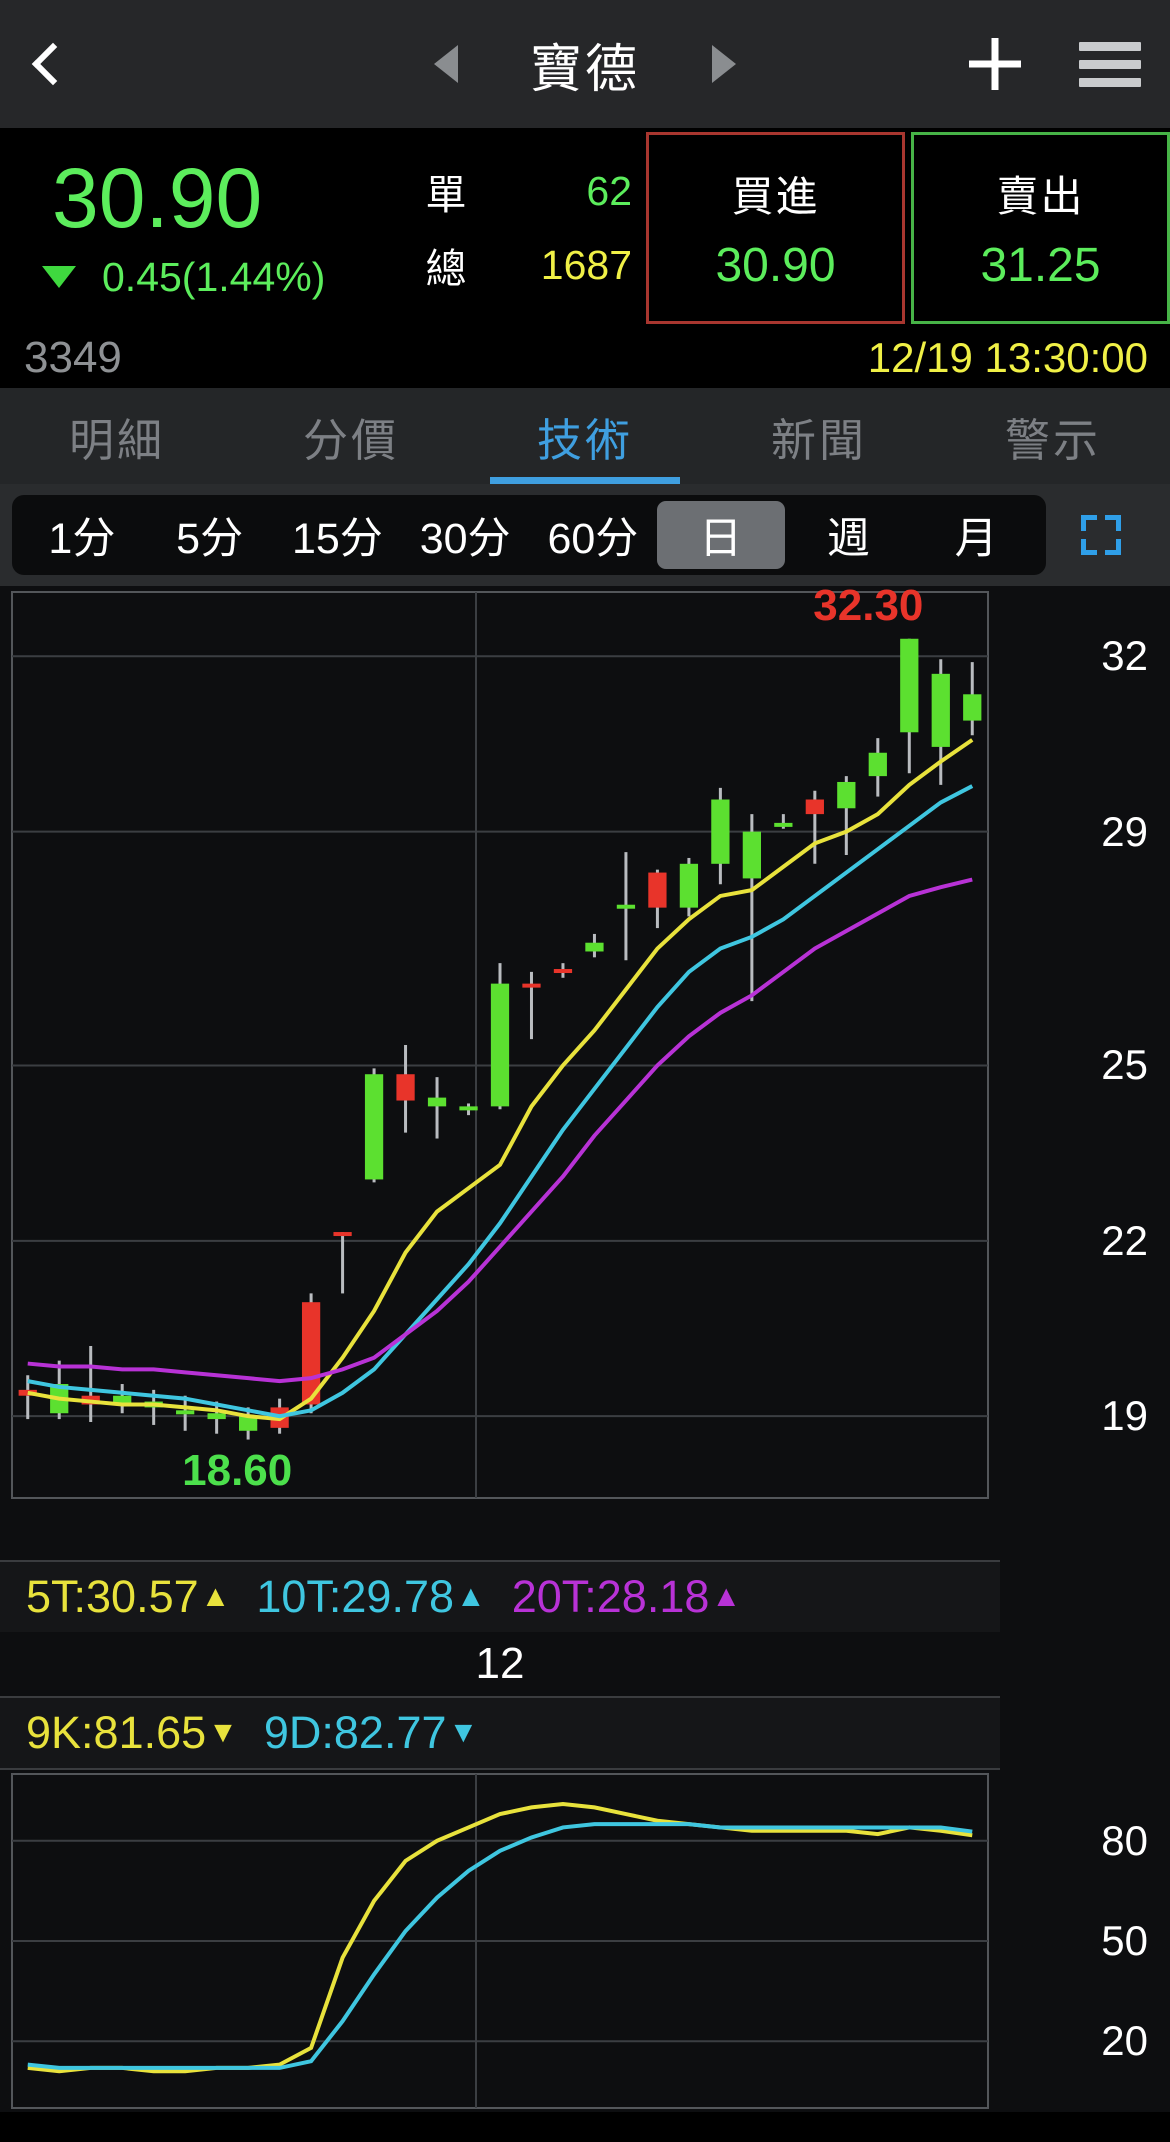  Describe the element at coordinates (1124, 1416) in the screenshot. I see `price-tick-4: 19` at that location.